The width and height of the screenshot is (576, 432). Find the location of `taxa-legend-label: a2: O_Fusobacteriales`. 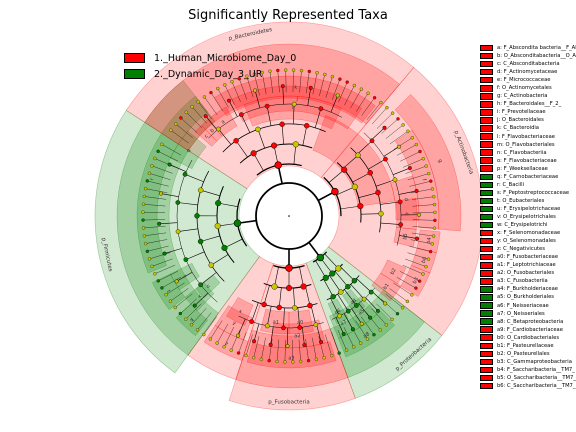

taxa-legend-label: a2: O_Fusobacteriales is located at coordinates (526, 273).